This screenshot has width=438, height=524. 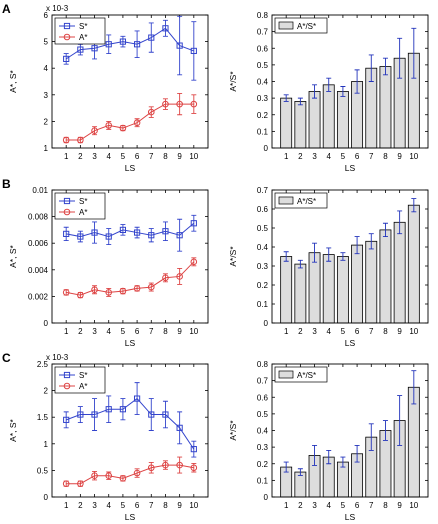 What do you see at coordinates (66, 156) in the screenshot?
I see `x-tick-label: 1` at bounding box center [66, 156].